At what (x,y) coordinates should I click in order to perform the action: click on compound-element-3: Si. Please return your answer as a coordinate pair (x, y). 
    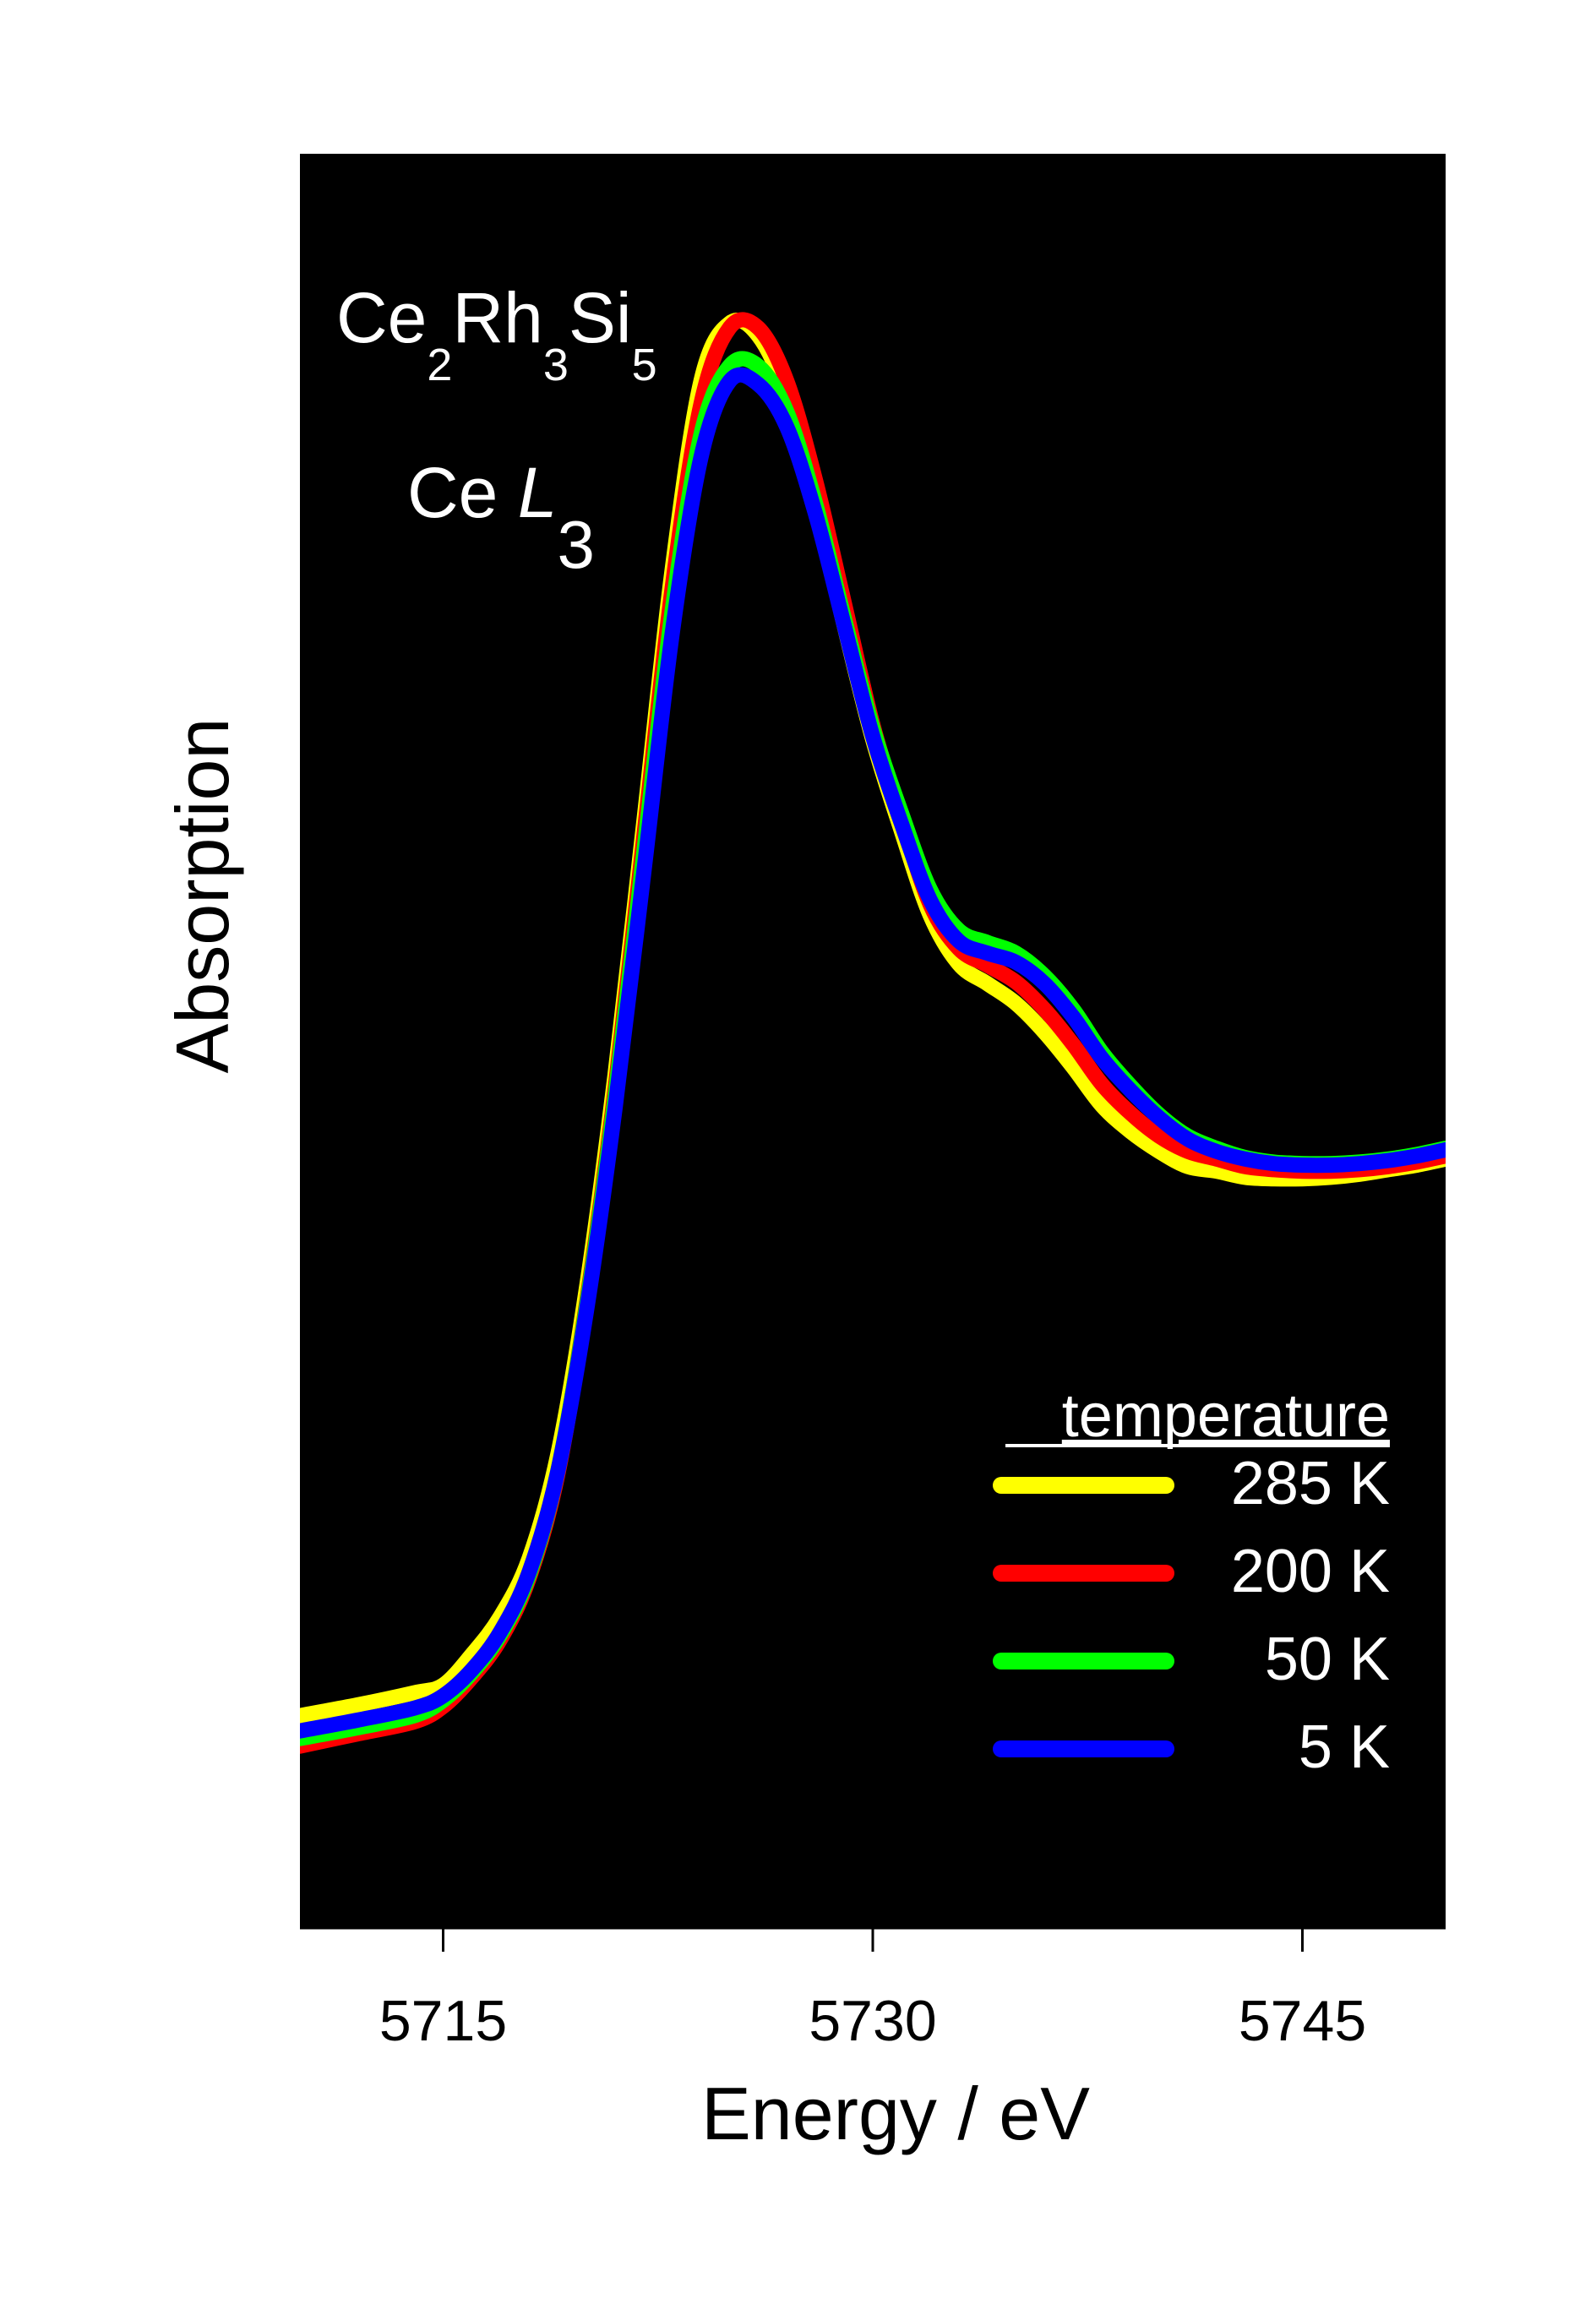
    Looking at the image, I should click on (600, 318).